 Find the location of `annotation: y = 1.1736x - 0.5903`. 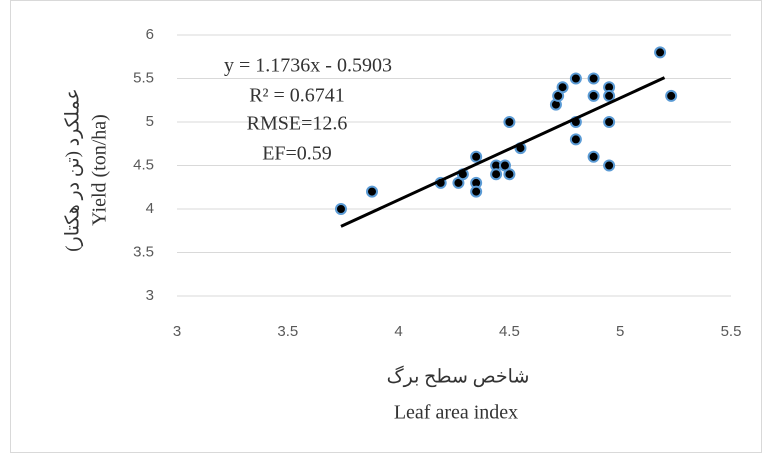

annotation: y = 1.1736x - 0.5903 is located at coordinates (308, 66).